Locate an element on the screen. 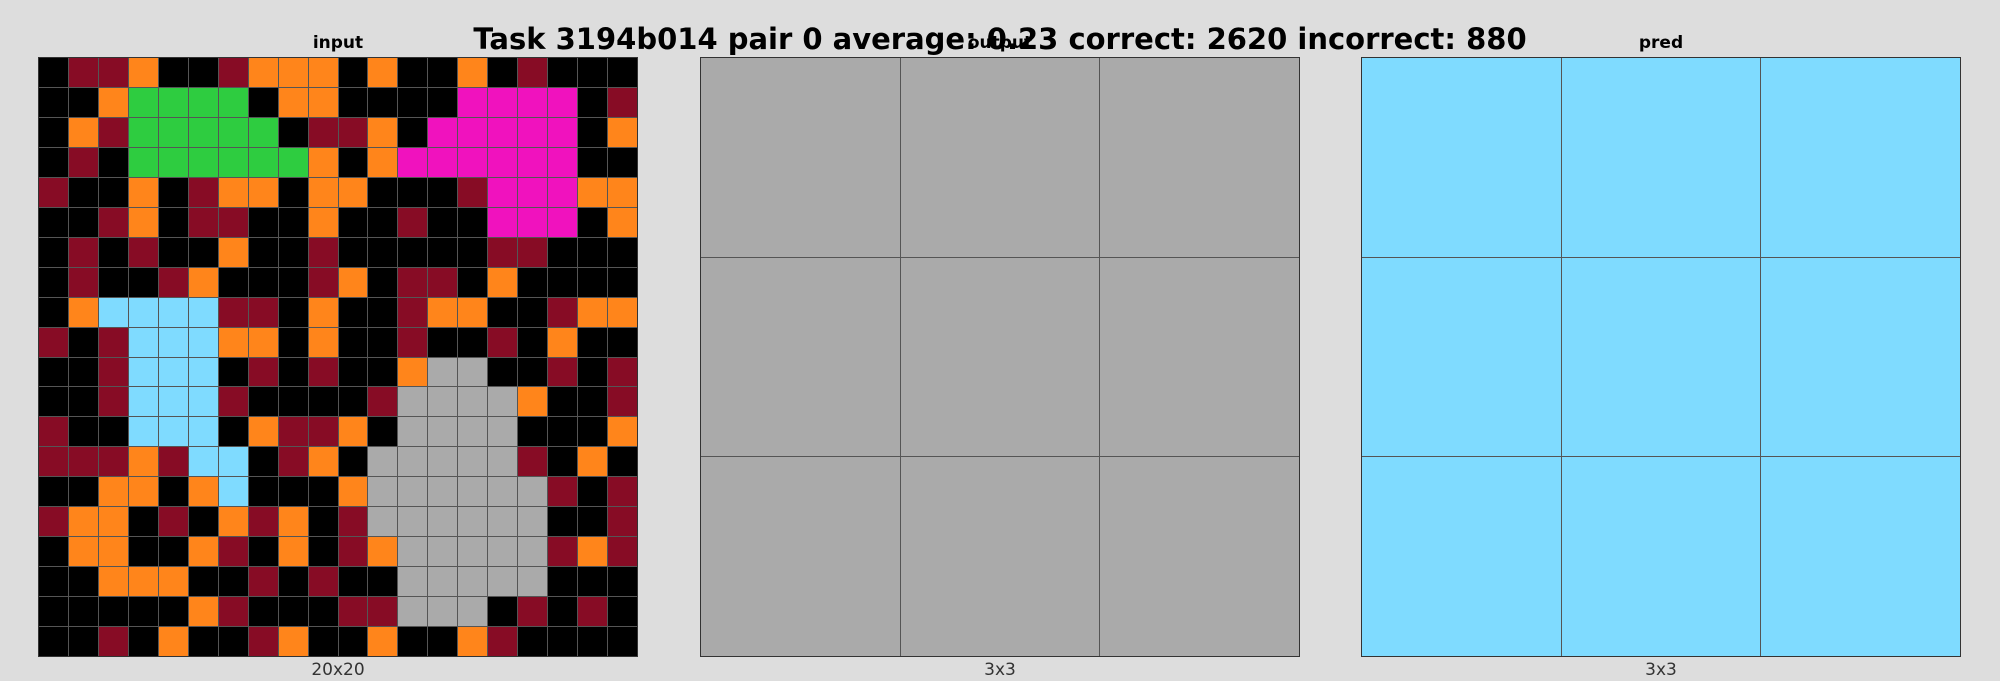  pred-panel-title: pred is located at coordinates (1661, 43).